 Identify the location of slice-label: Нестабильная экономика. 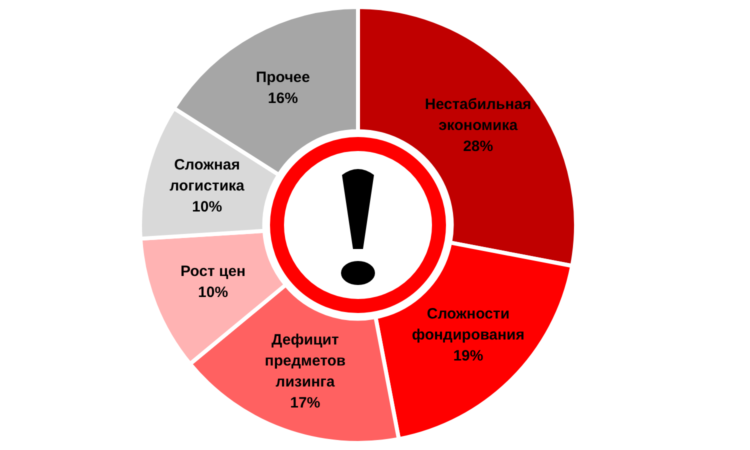
(478, 115).